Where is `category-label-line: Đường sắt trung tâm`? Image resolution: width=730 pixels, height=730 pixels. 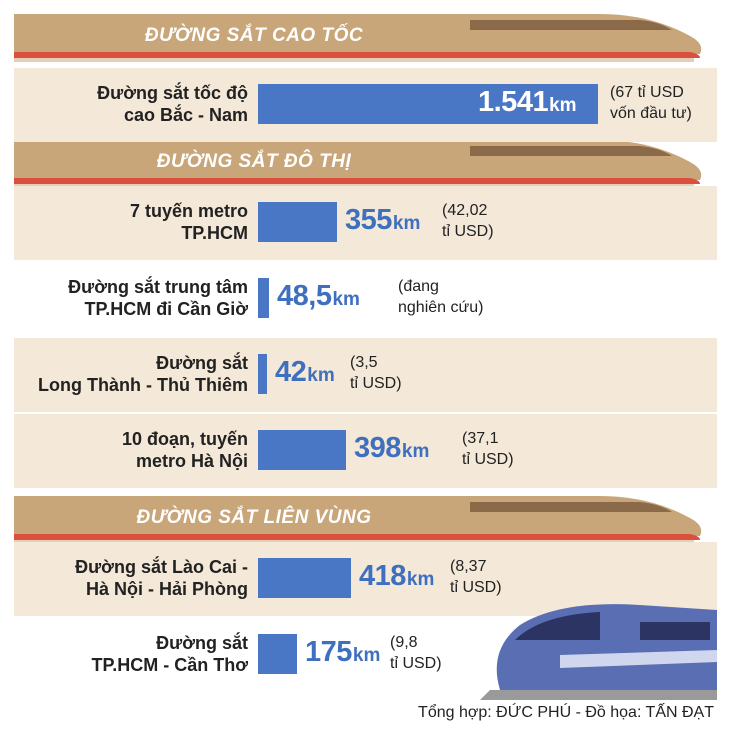
category-label-line: Đường sắt trung tâm is located at coordinates (158, 287).